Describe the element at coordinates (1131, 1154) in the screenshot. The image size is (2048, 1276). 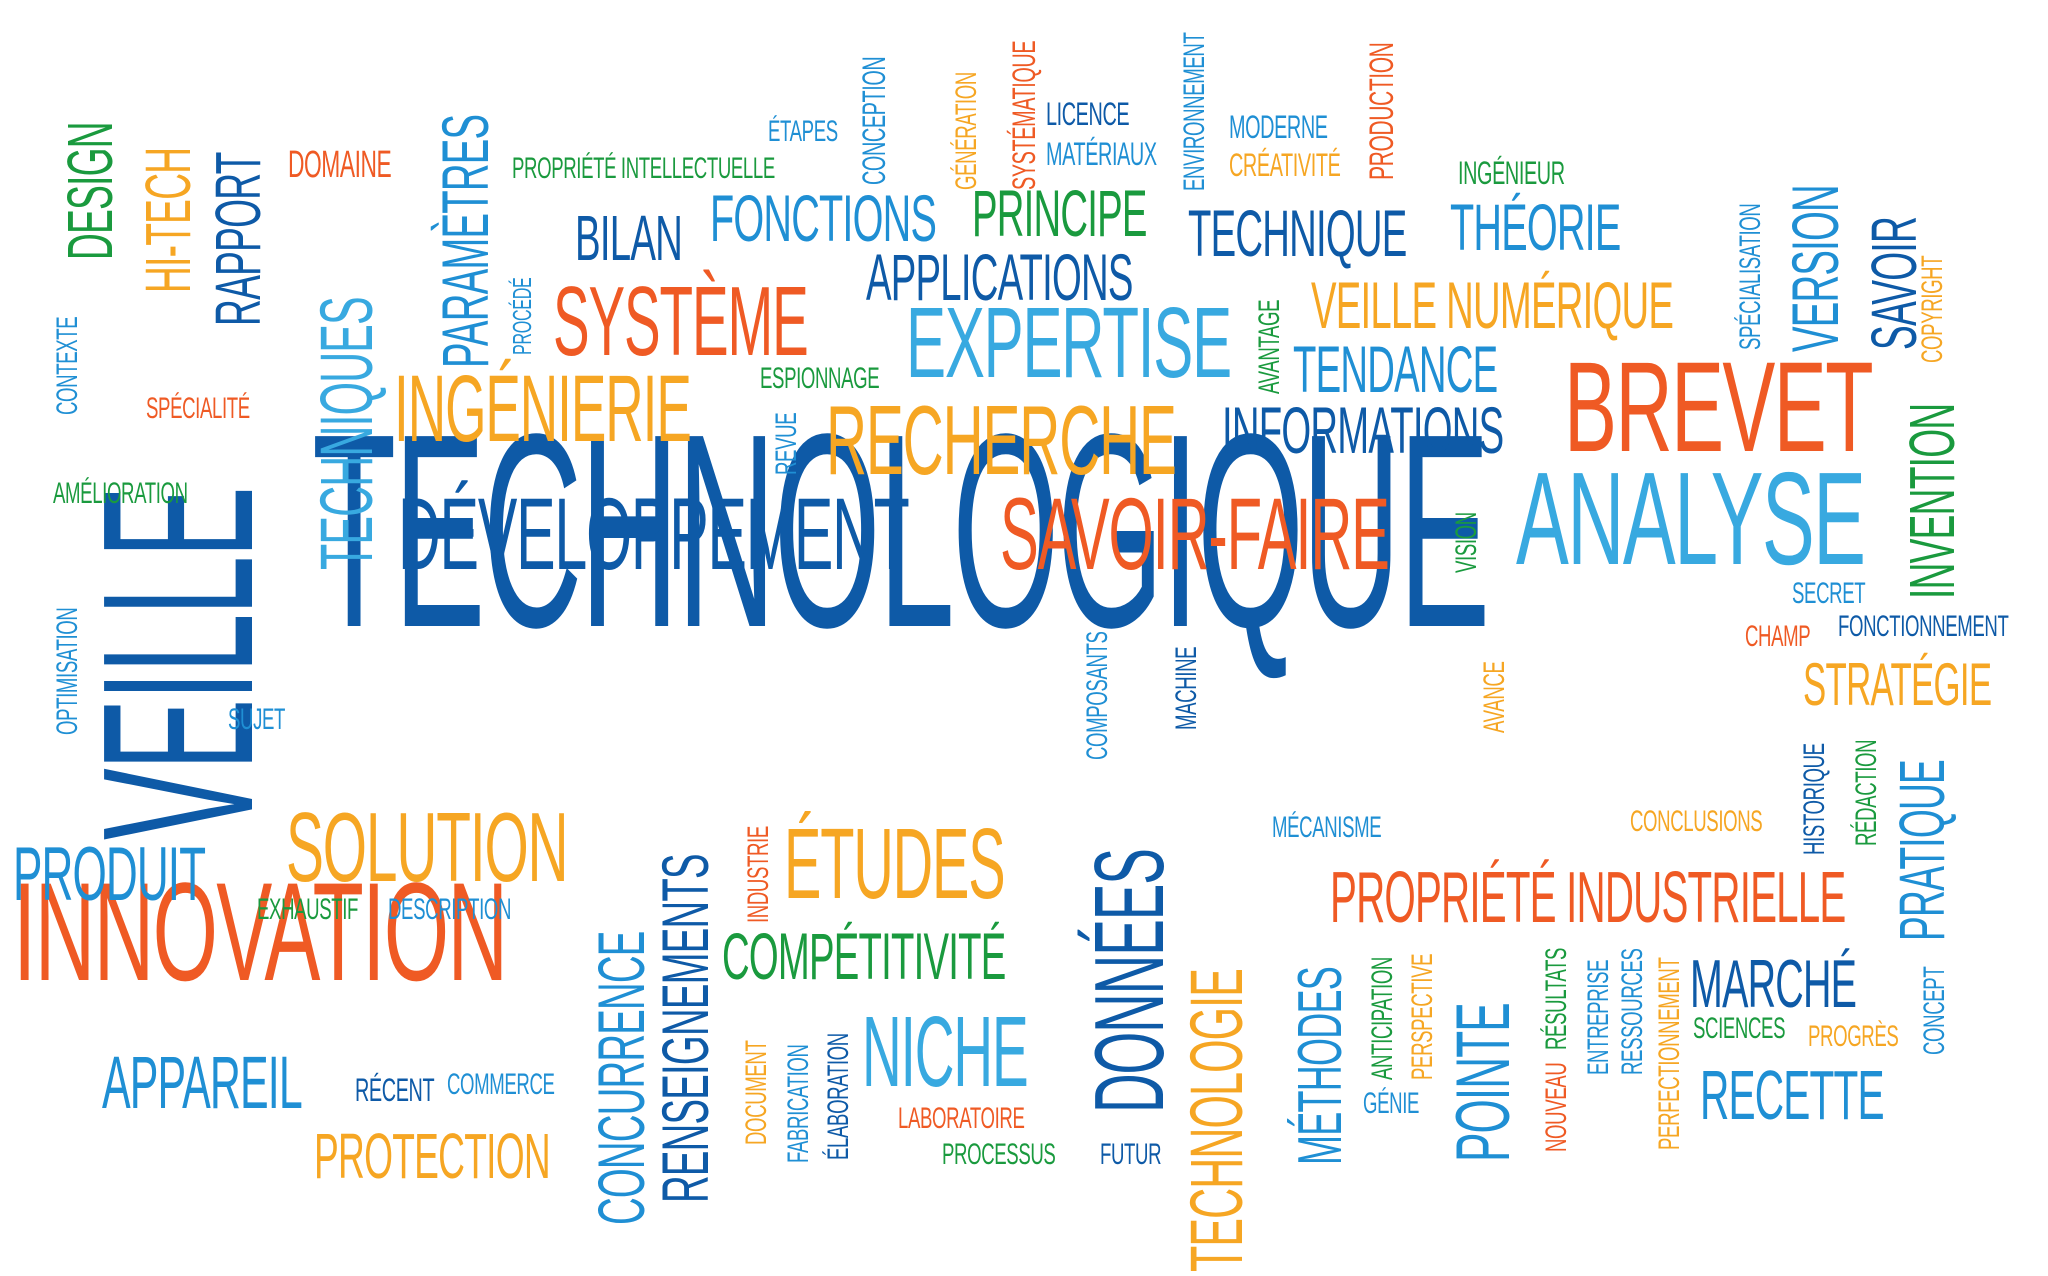
I see `word-futur: FUTUR` at that location.